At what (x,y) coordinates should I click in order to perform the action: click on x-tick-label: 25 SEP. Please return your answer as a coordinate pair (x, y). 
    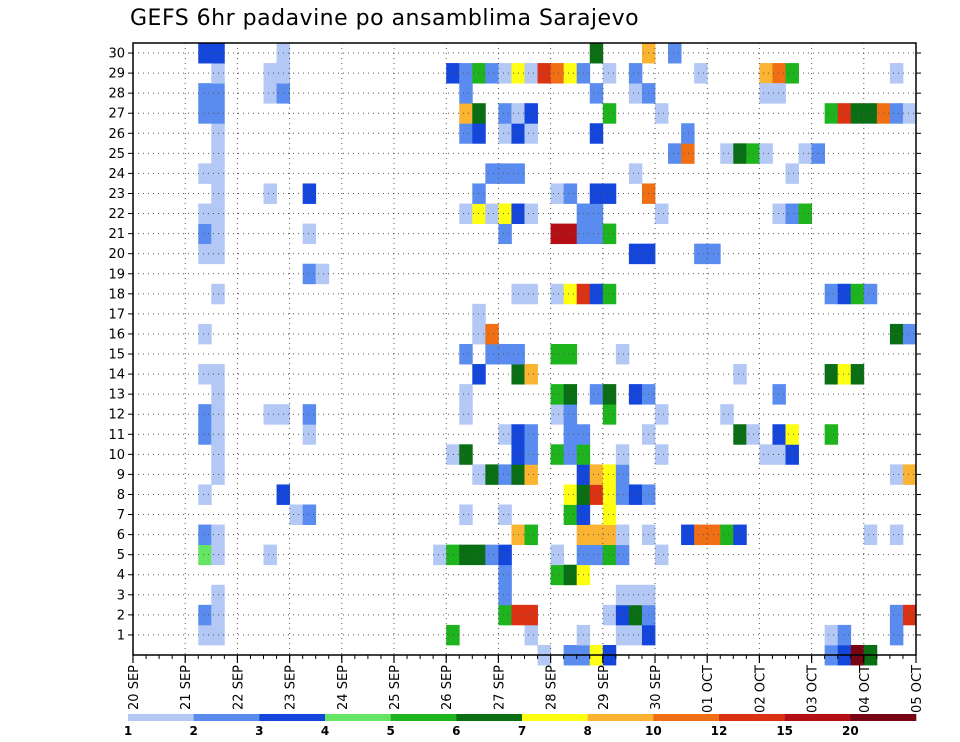
    Looking at the image, I should click on (395, 687).